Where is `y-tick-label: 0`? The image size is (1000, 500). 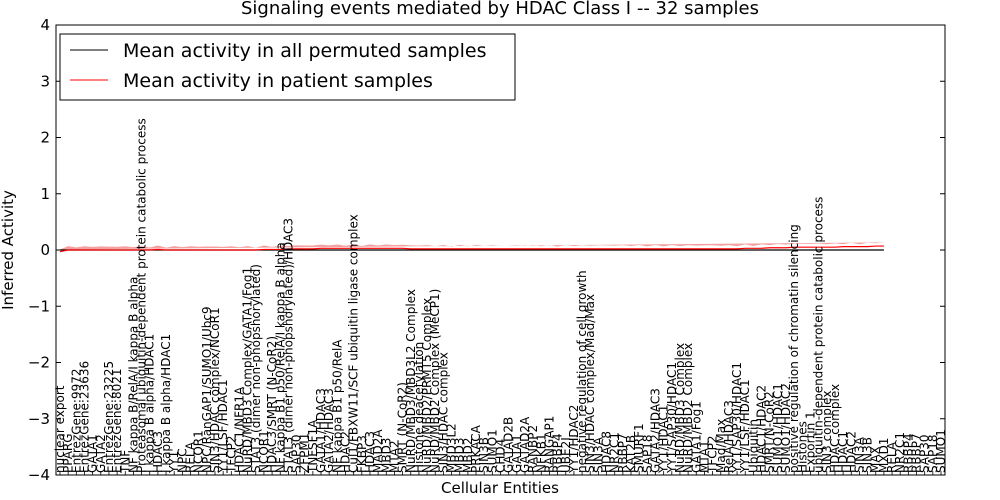
y-tick-label: 0 is located at coordinates (45, 250).